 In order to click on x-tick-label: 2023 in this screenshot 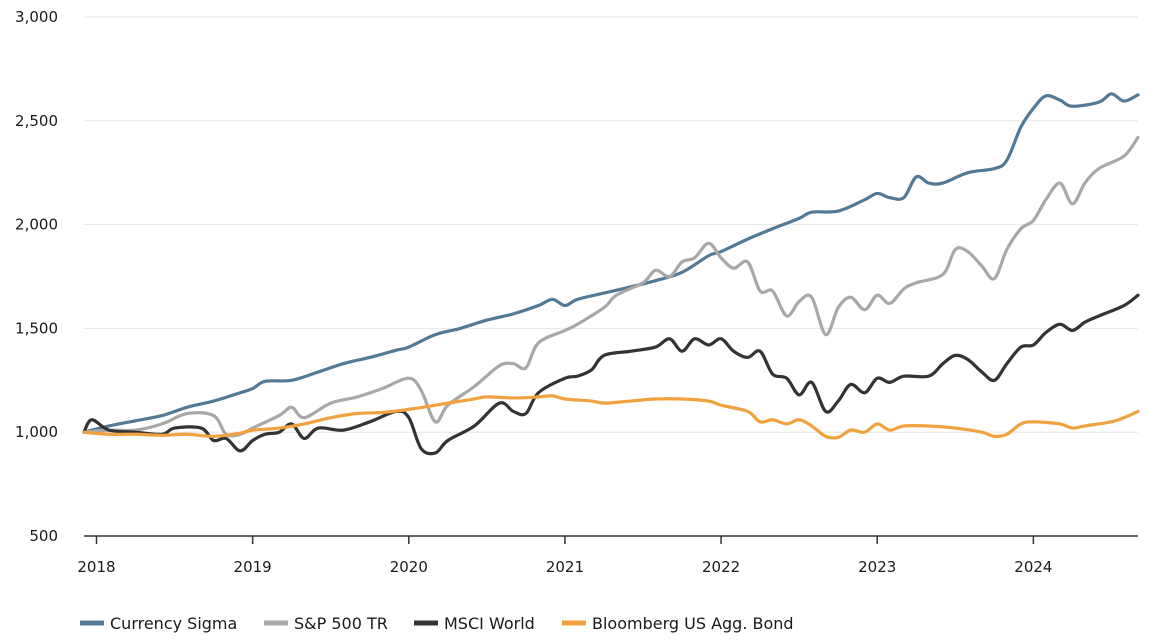, I will do `click(877, 567)`.